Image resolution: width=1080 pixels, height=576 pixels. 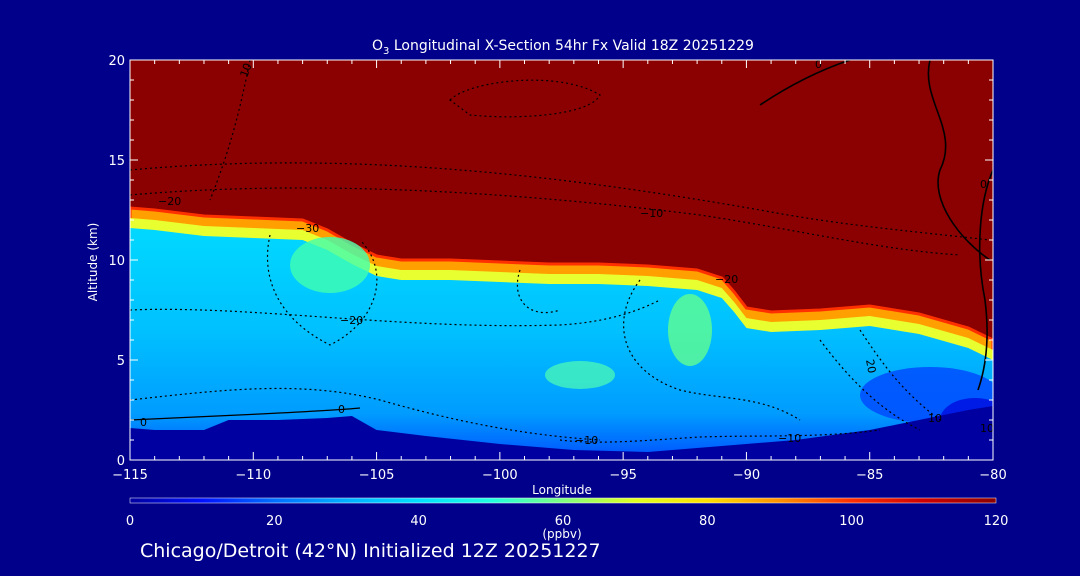 What do you see at coordinates (580, 375) in the screenshot?
I see `high-ozone-patch-southeast` at bounding box center [580, 375].